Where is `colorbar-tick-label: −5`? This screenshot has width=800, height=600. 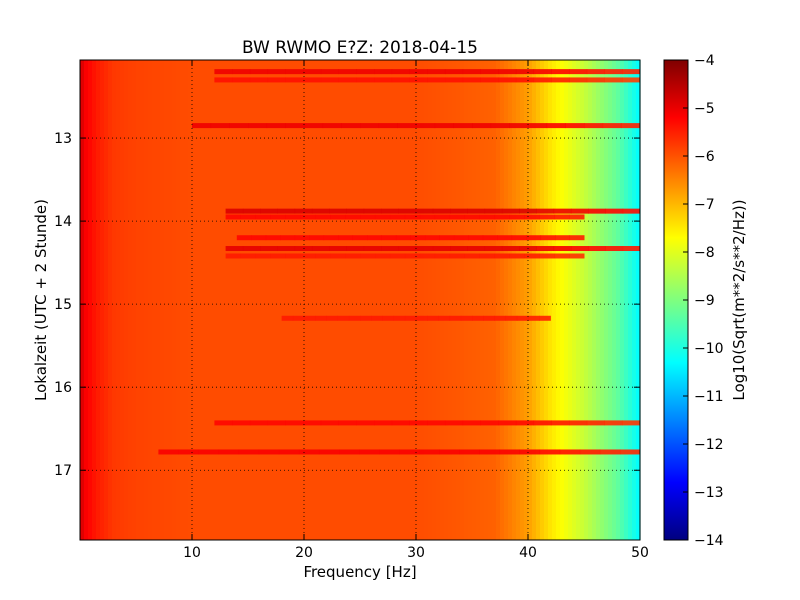
colorbar-tick-label: −5 is located at coordinates (704, 109).